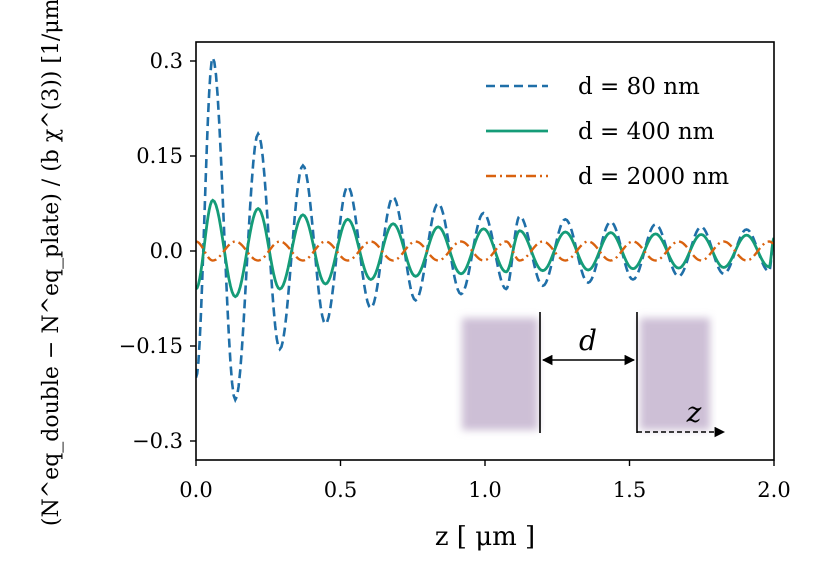  Describe the element at coordinates (159, 156) in the screenshot. I see `y-tick-label-1: 0.15` at that location.